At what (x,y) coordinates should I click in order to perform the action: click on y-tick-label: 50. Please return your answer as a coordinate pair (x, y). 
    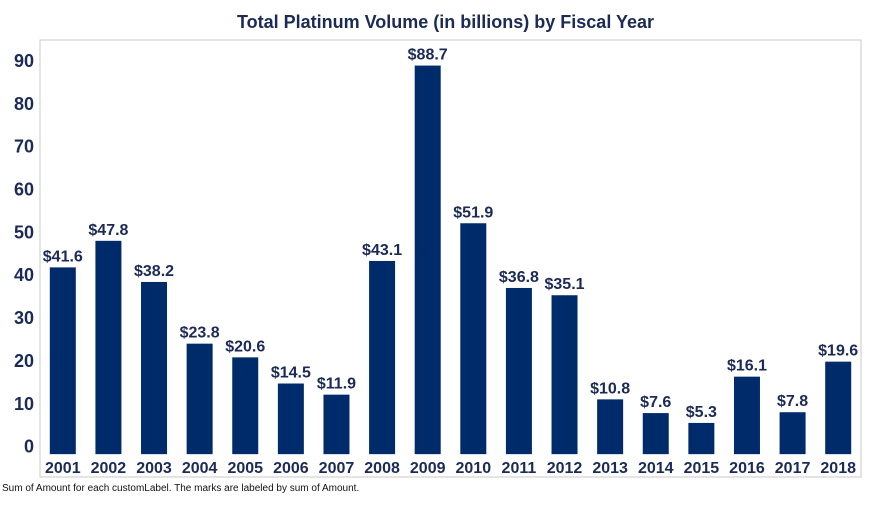
    Looking at the image, I should click on (24, 232).